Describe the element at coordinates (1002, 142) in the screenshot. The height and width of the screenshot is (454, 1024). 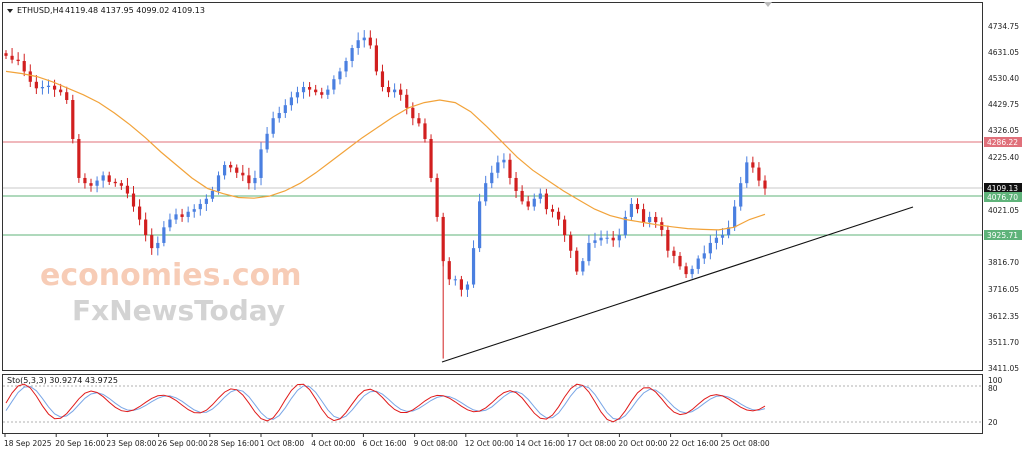
I see `resistance-tag-text: 4286.22` at that location.